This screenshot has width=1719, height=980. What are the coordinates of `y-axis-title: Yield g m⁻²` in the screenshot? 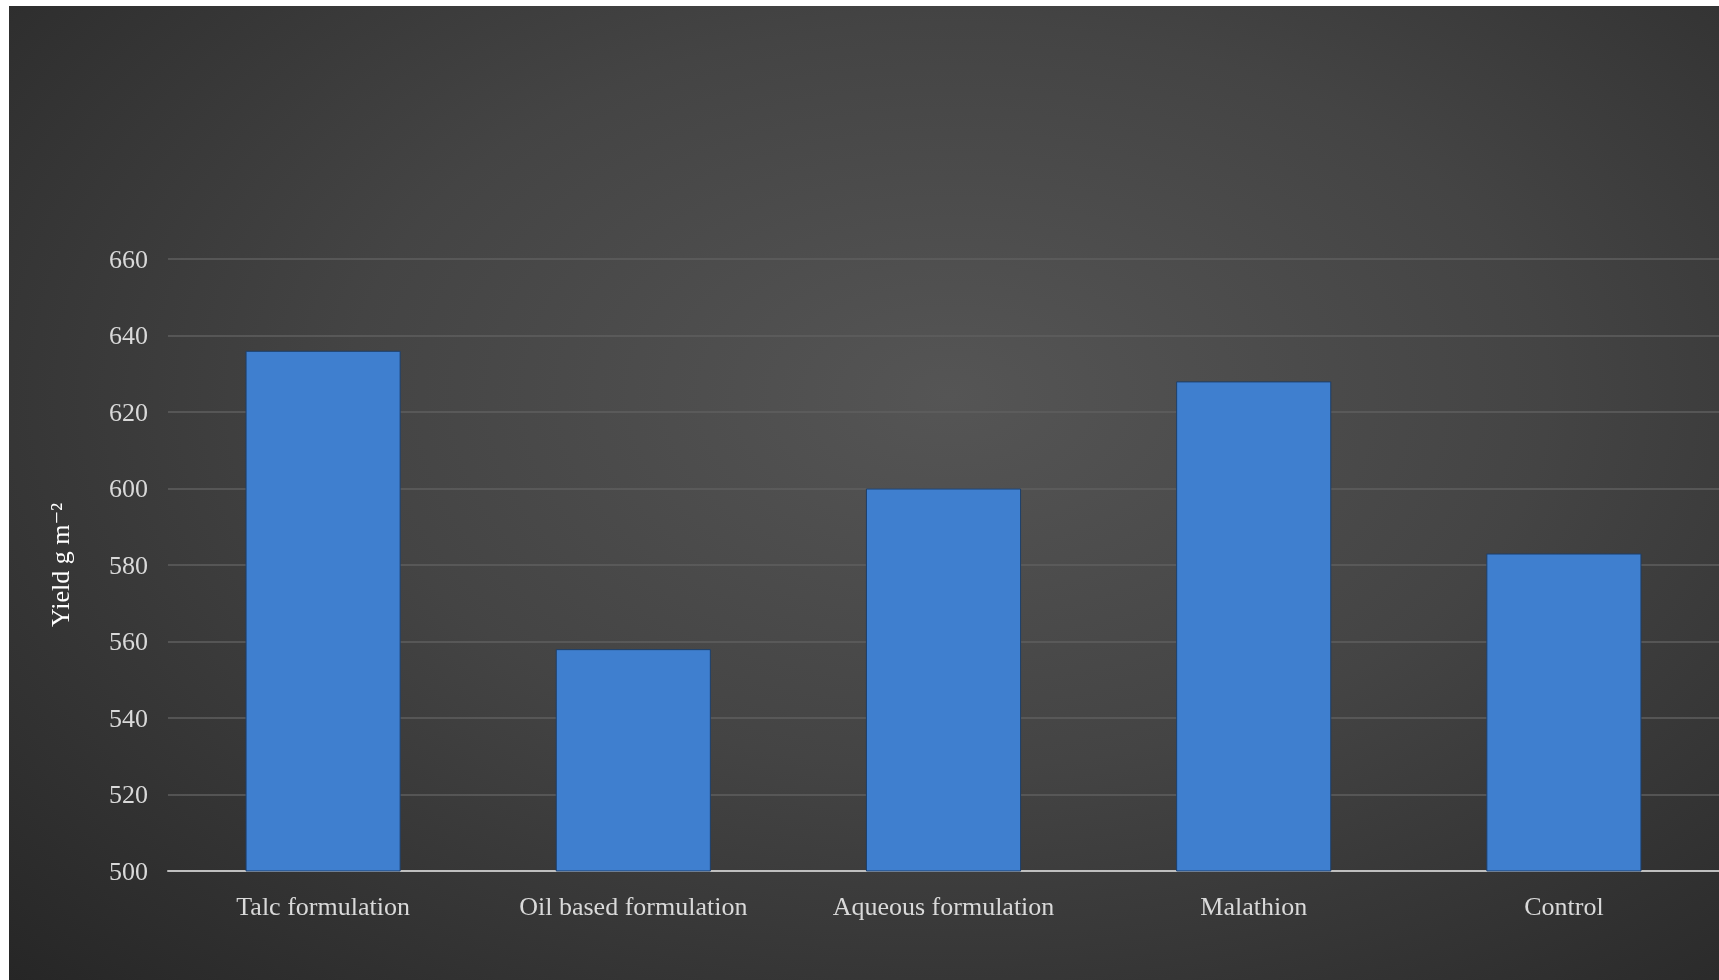 It's located at (60, 565).